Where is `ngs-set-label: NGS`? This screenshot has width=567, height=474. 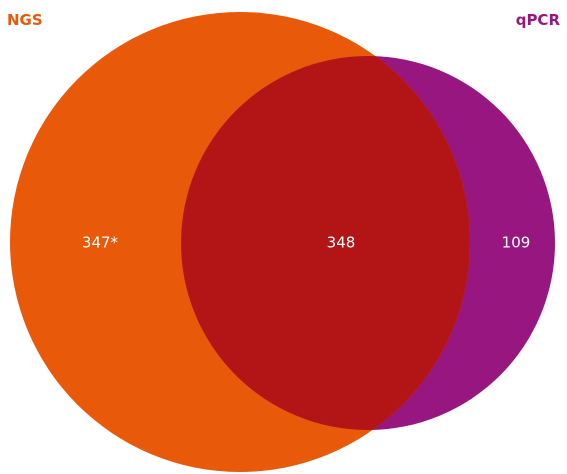
ngs-set-label: NGS is located at coordinates (25, 20).